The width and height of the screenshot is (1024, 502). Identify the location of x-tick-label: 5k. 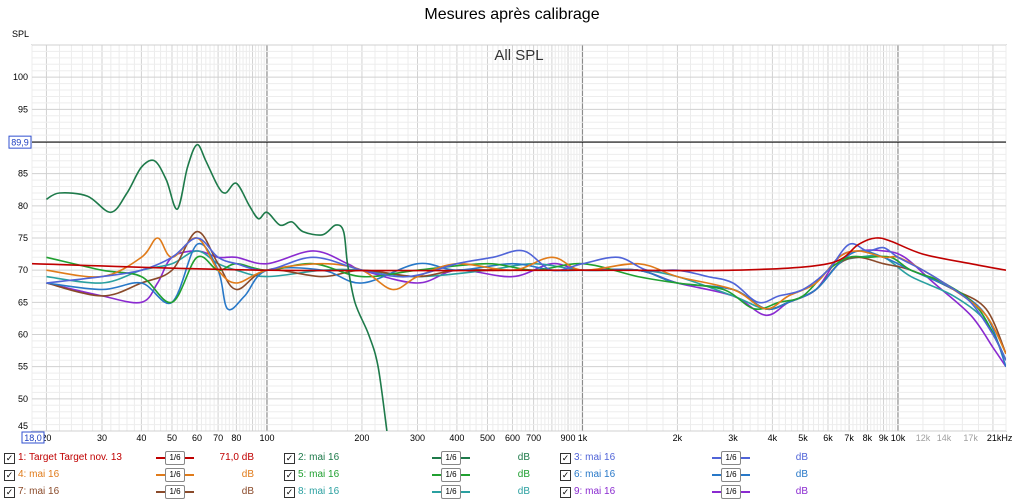
(803, 438).